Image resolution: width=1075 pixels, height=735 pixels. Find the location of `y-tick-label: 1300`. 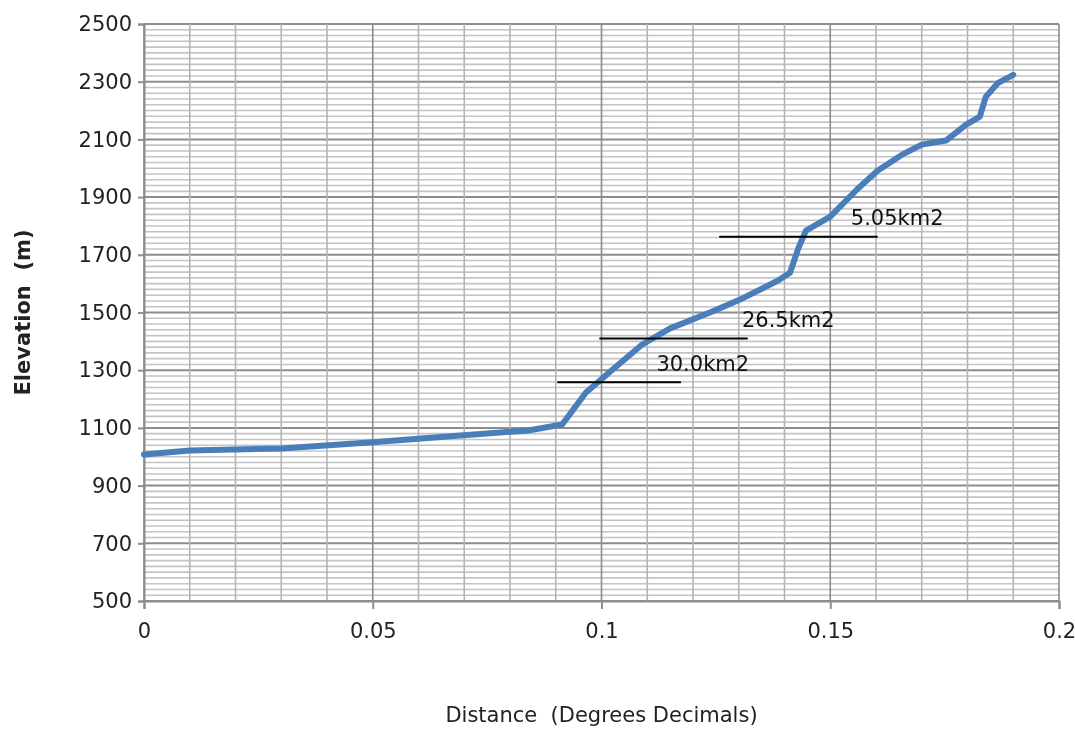

y-tick-label: 1300 is located at coordinates (105, 370).